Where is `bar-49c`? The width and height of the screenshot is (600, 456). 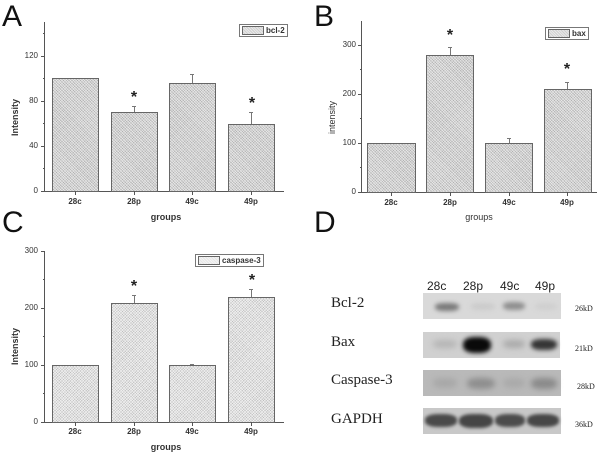
bar-49c is located at coordinates (509, 168).